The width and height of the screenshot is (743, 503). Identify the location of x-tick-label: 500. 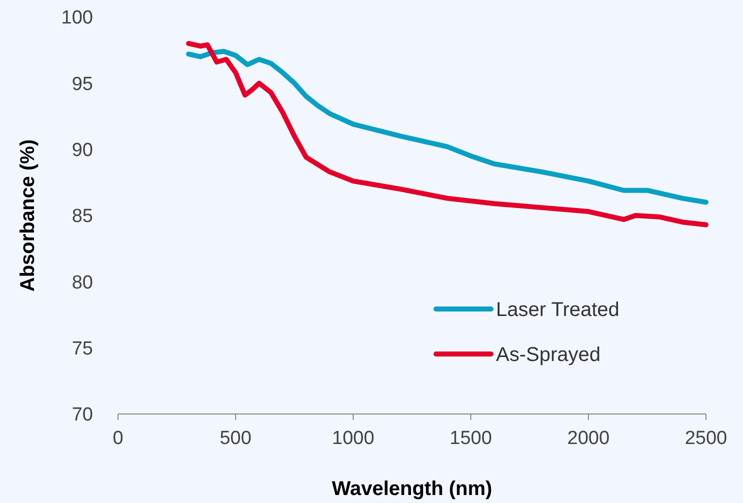
(236, 438).